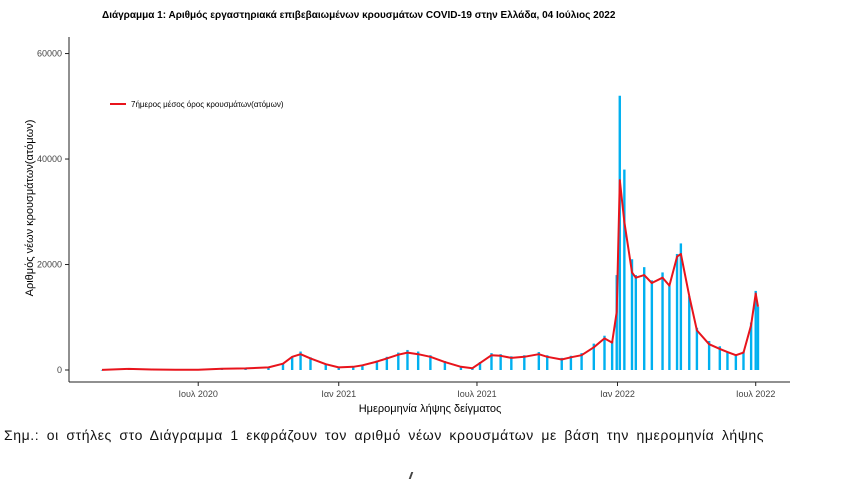  What do you see at coordinates (755, 394) in the screenshot?
I see `x-tick-label: Ιουλ 2022` at bounding box center [755, 394].